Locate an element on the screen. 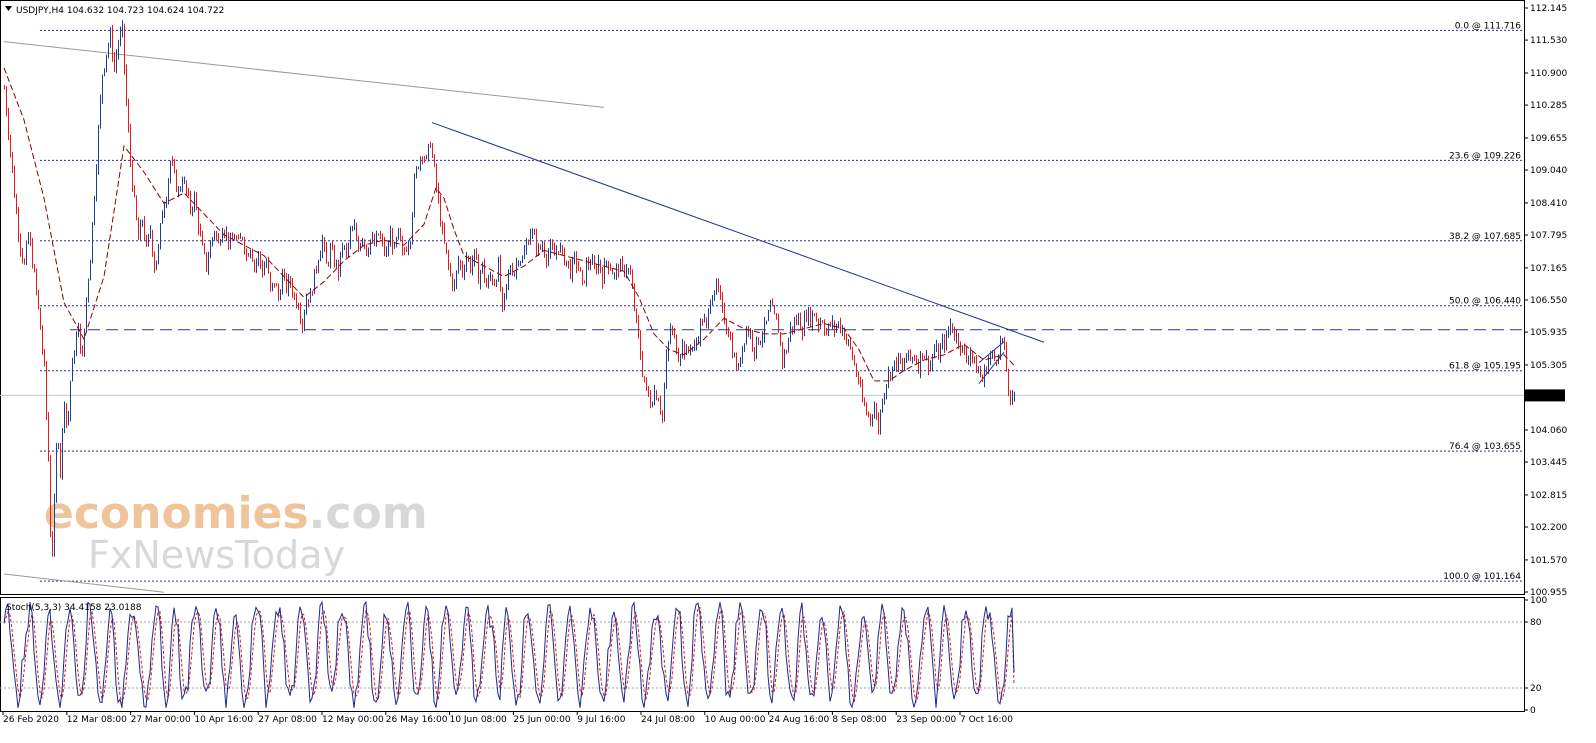 Image resolution: width=1596 pixels, height=743 pixels. time-tick-label: 26 Feb 2020 is located at coordinates (31, 720).